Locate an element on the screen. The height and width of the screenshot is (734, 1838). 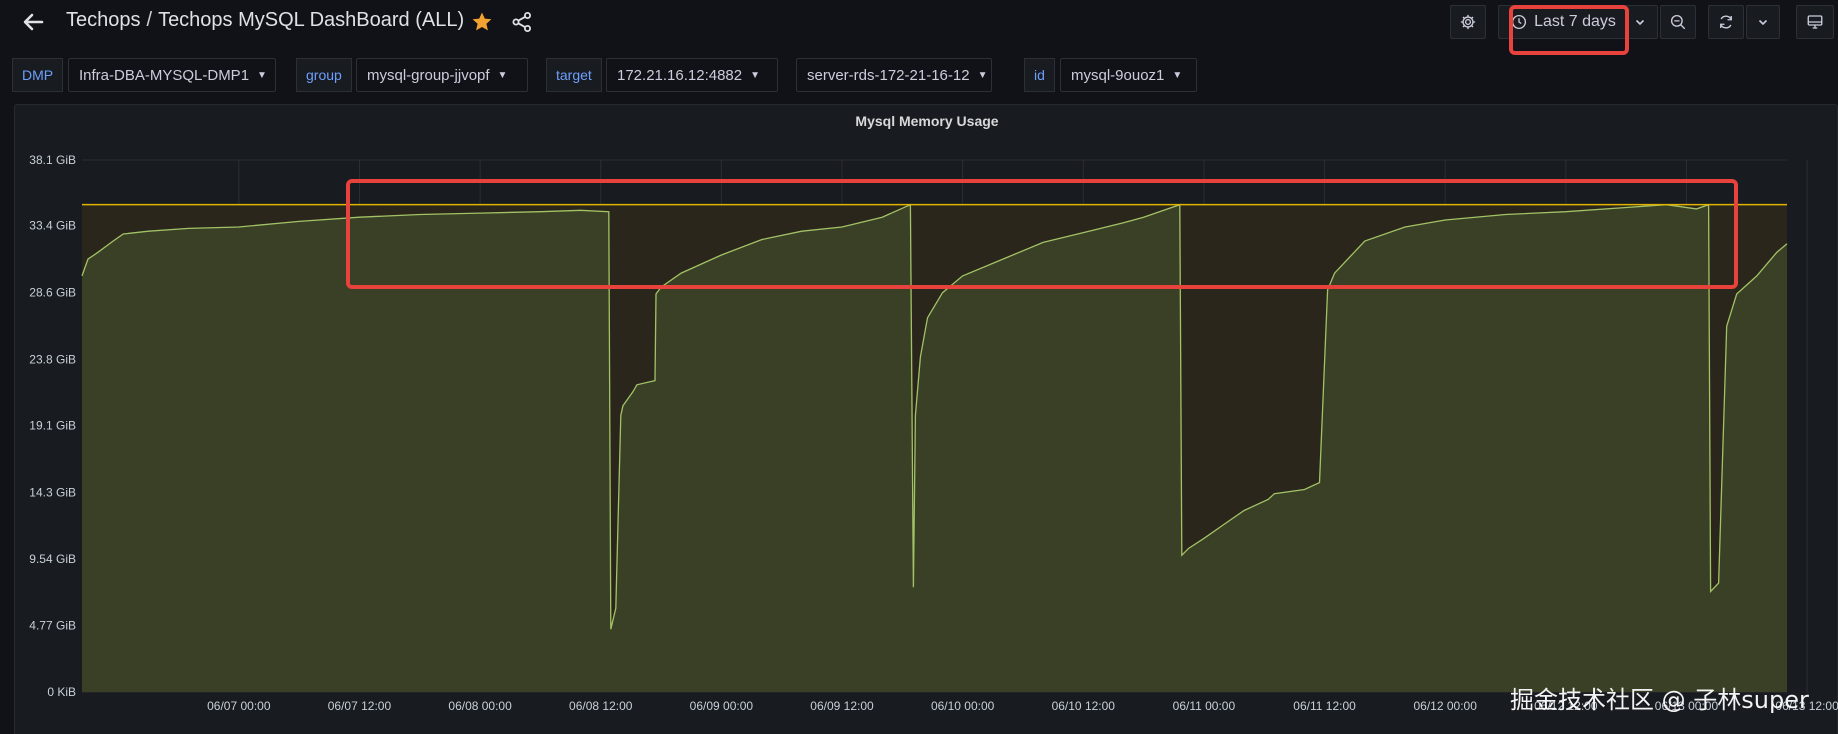
y-tick-label: 23.8 GiB is located at coordinates (52, 360).